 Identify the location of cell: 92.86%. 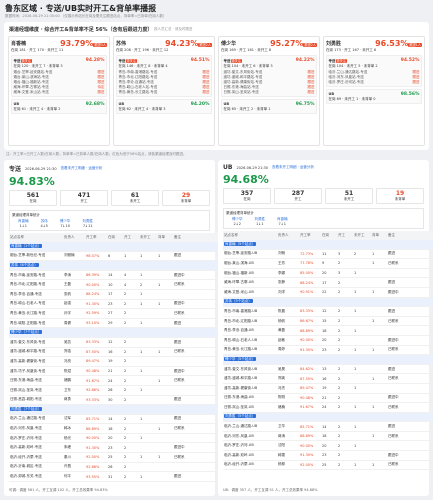
(96, 467).